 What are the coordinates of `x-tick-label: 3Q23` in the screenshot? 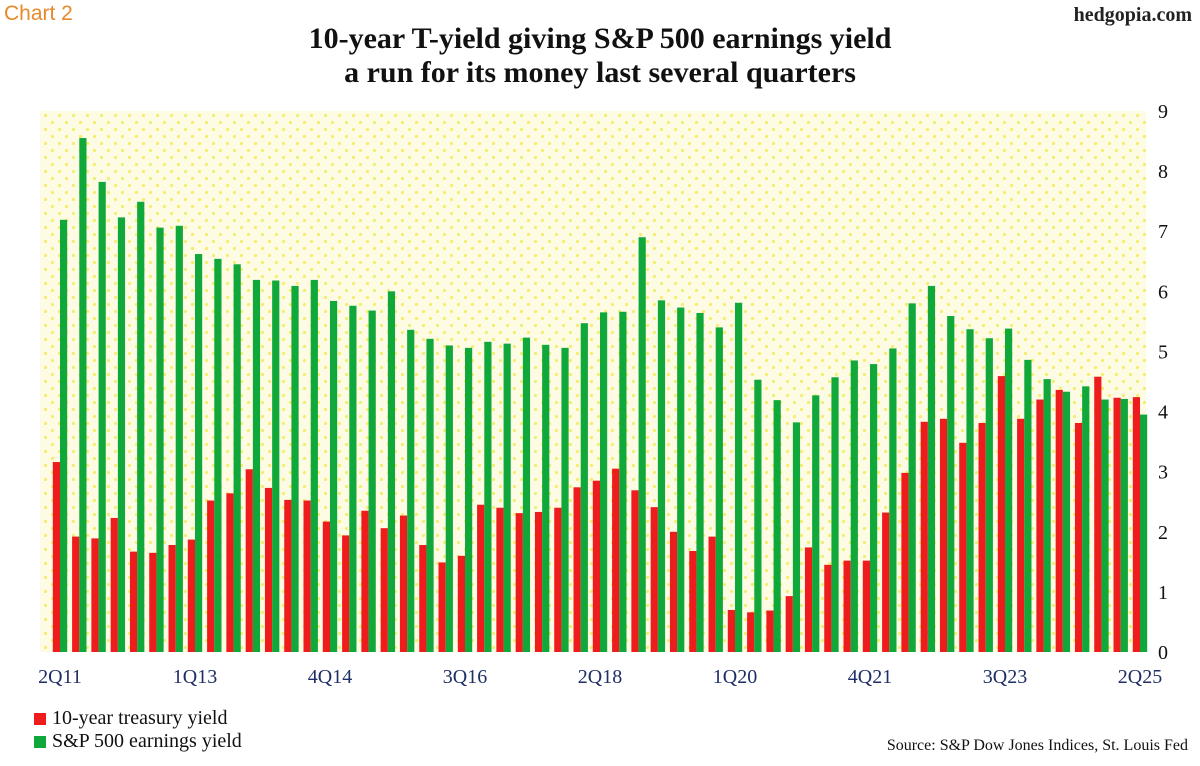 It's located at (1005, 677).